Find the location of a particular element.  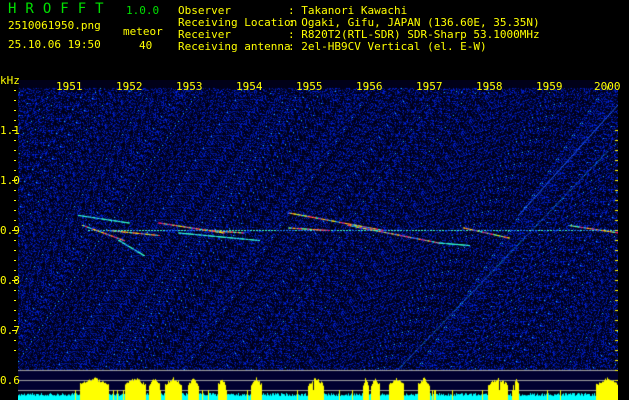

x-tick-label: 1953 is located at coordinates (189, 86).